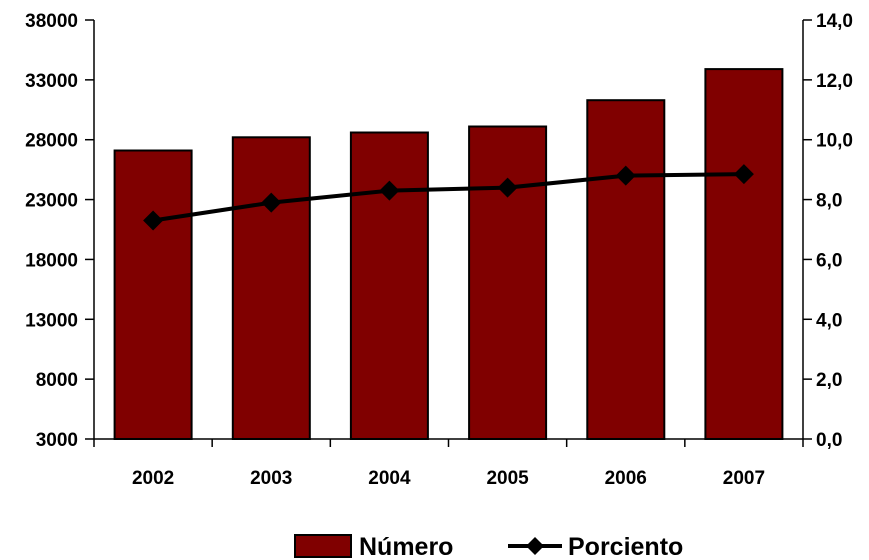 Image resolution: width=869 pixels, height=560 pixels. Describe the element at coordinates (153, 294) in the screenshot. I see `bar-2002` at that location.